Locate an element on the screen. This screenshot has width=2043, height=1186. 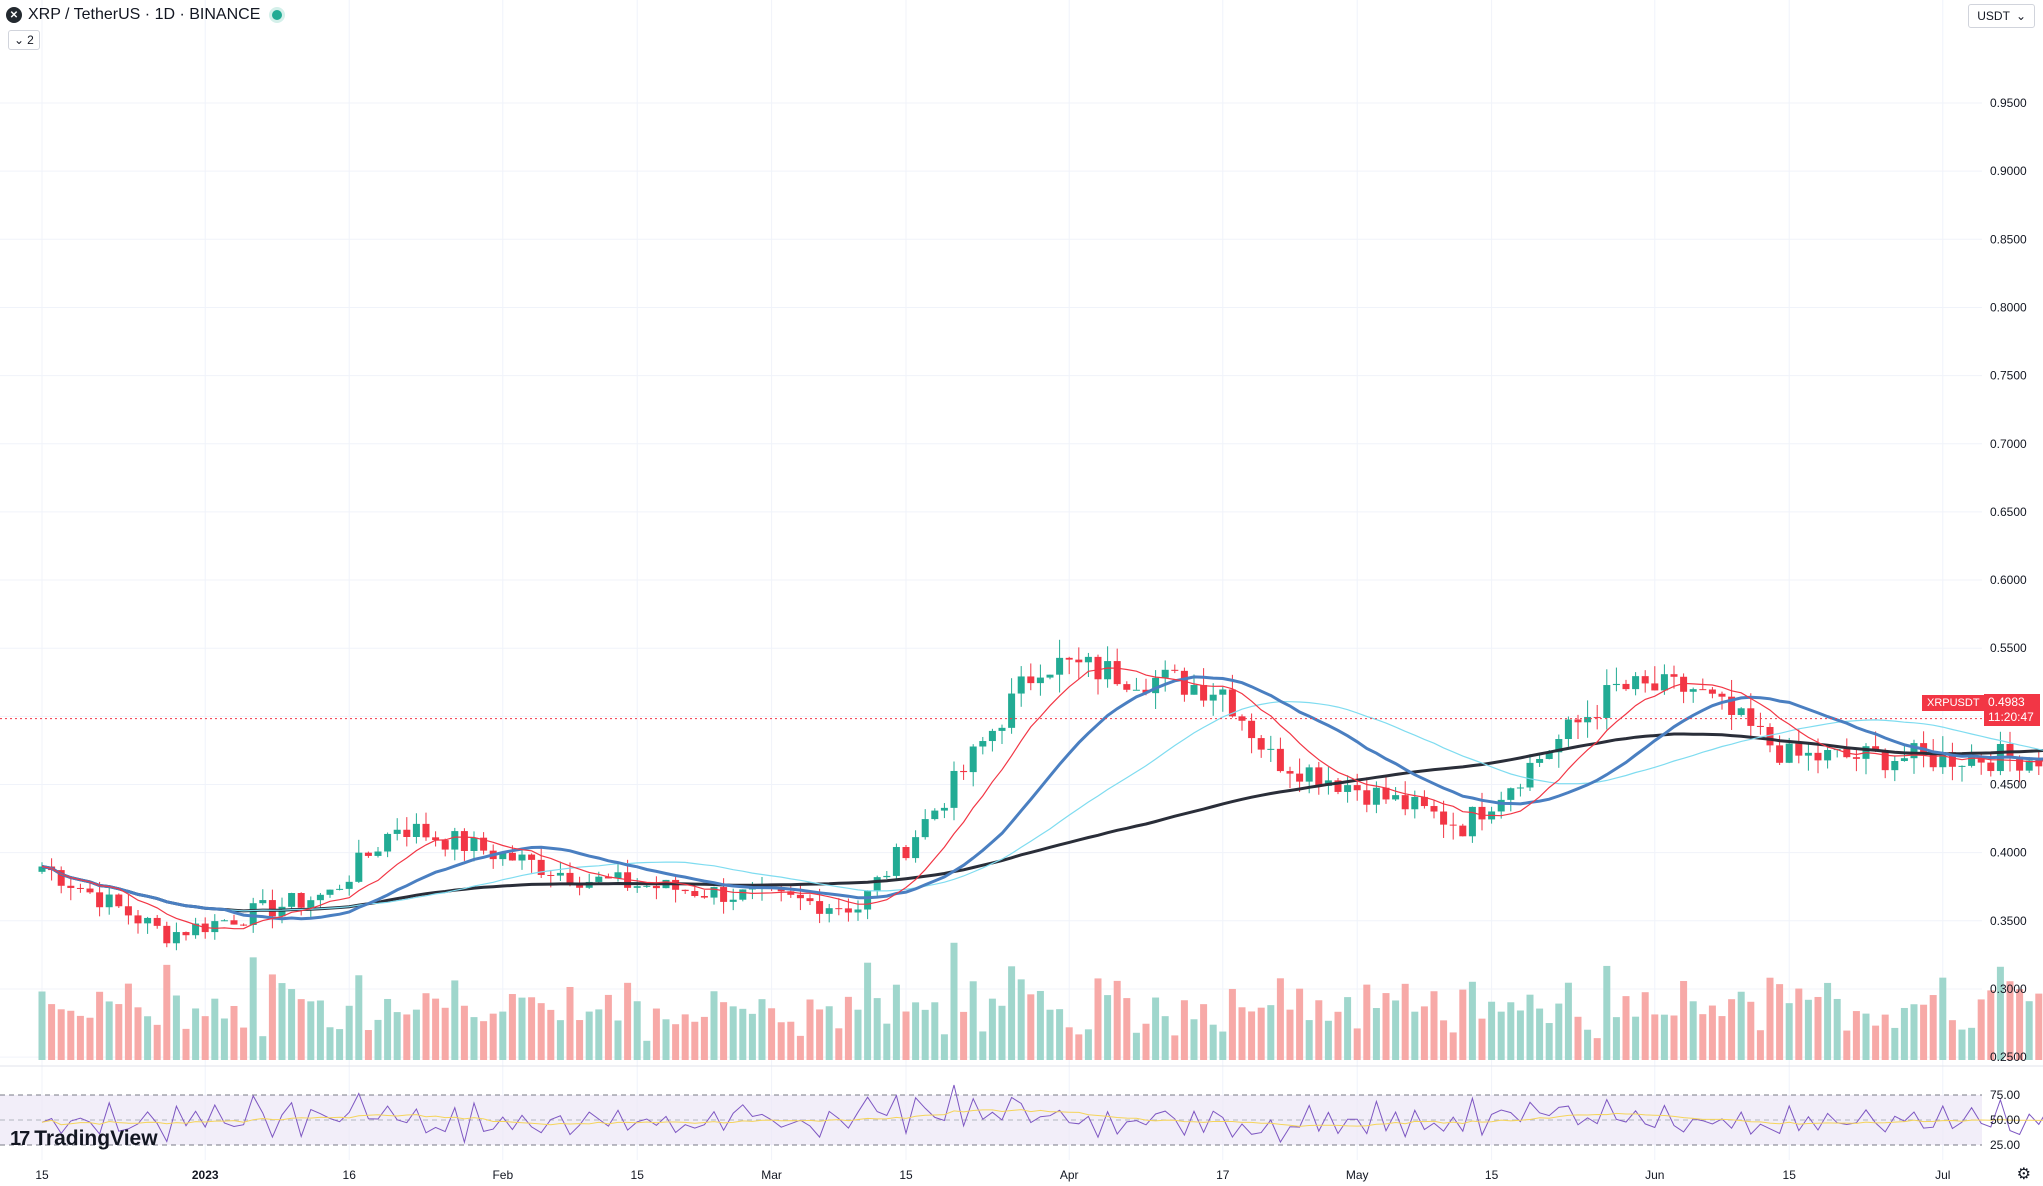
time-tick-label: 2023 is located at coordinates (205, 1175).